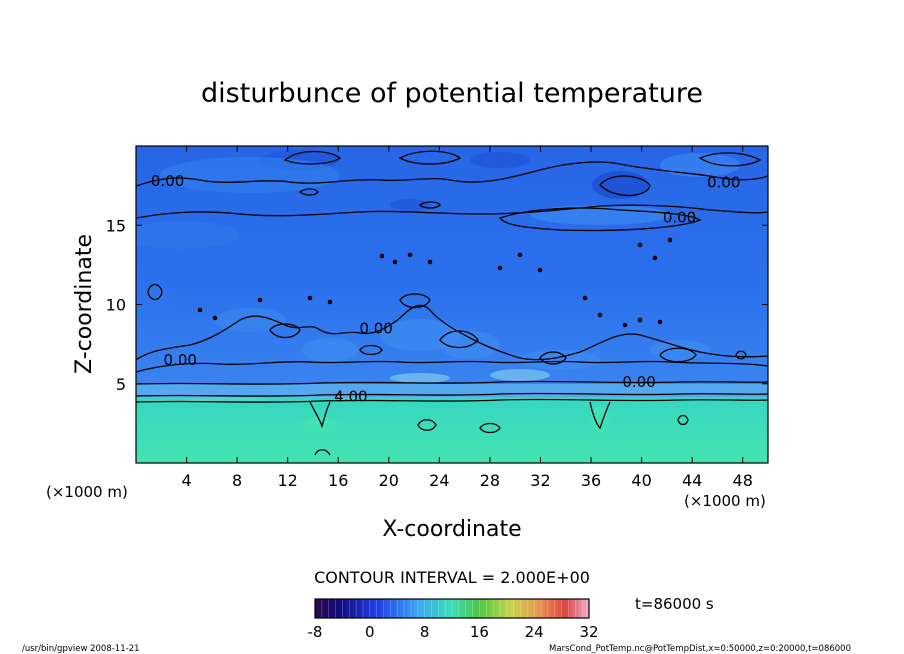 The width and height of the screenshot is (904, 654). What do you see at coordinates (452, 429) in the screenshot?
I see `lower-region-fill` at bounding box center [452, 429].